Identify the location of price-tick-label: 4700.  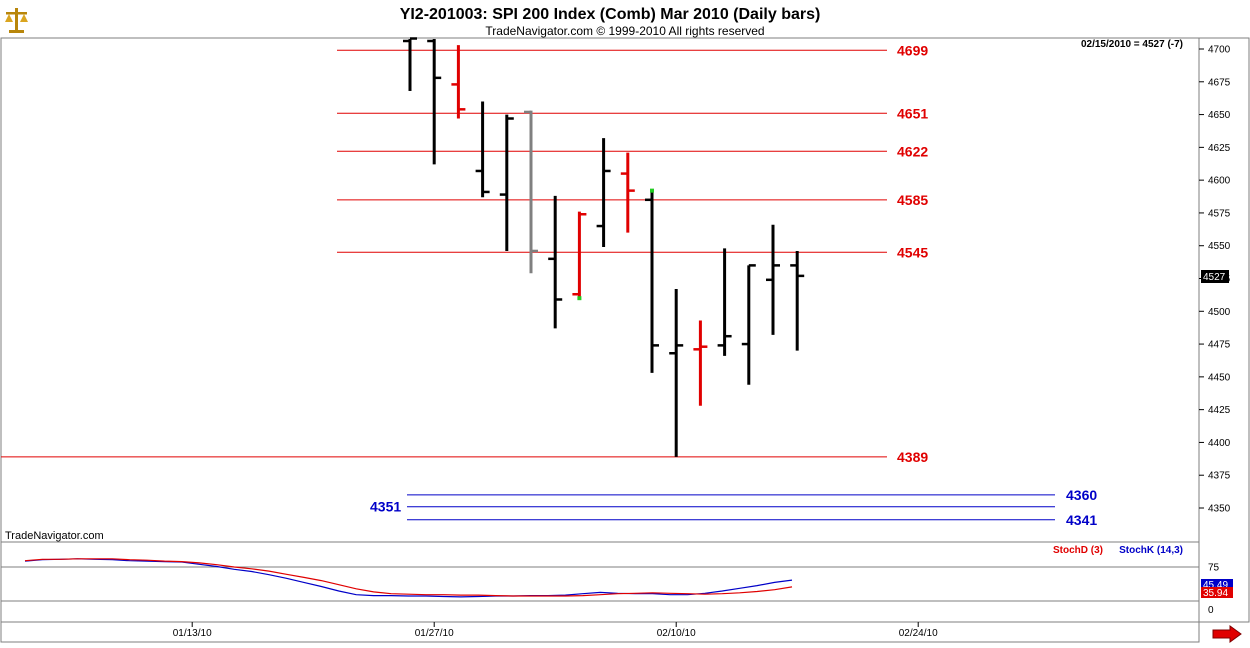
(1219, 50).